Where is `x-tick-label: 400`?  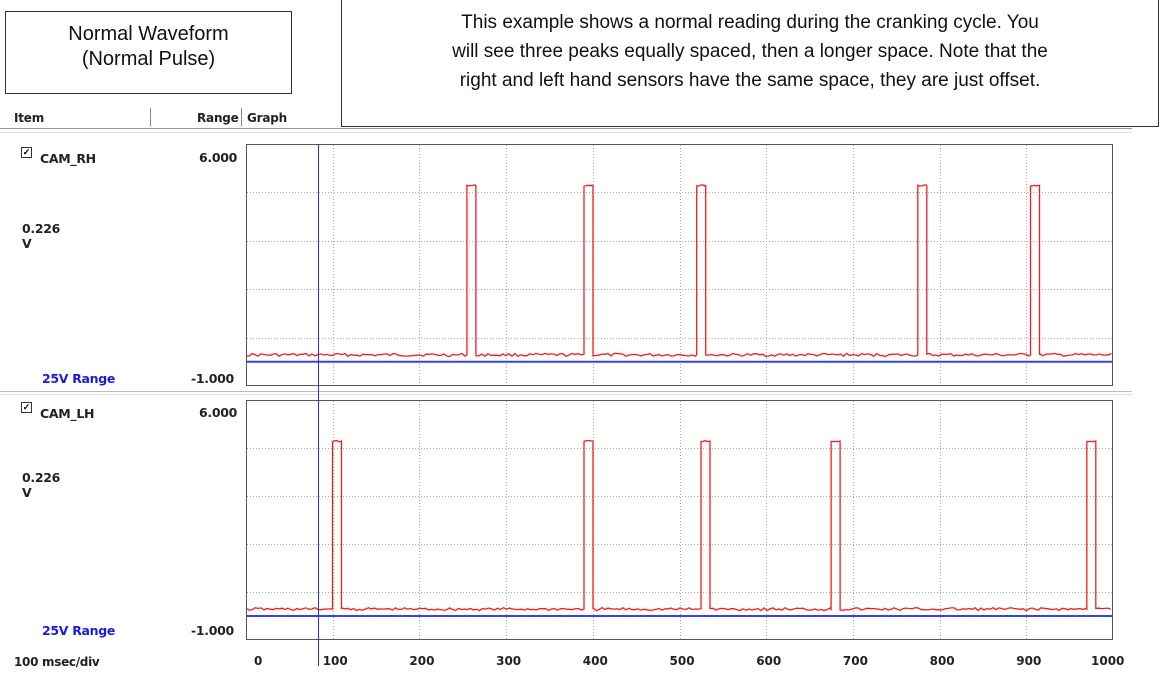 x-tick-label: 400 is located at coordinates (595, 661).